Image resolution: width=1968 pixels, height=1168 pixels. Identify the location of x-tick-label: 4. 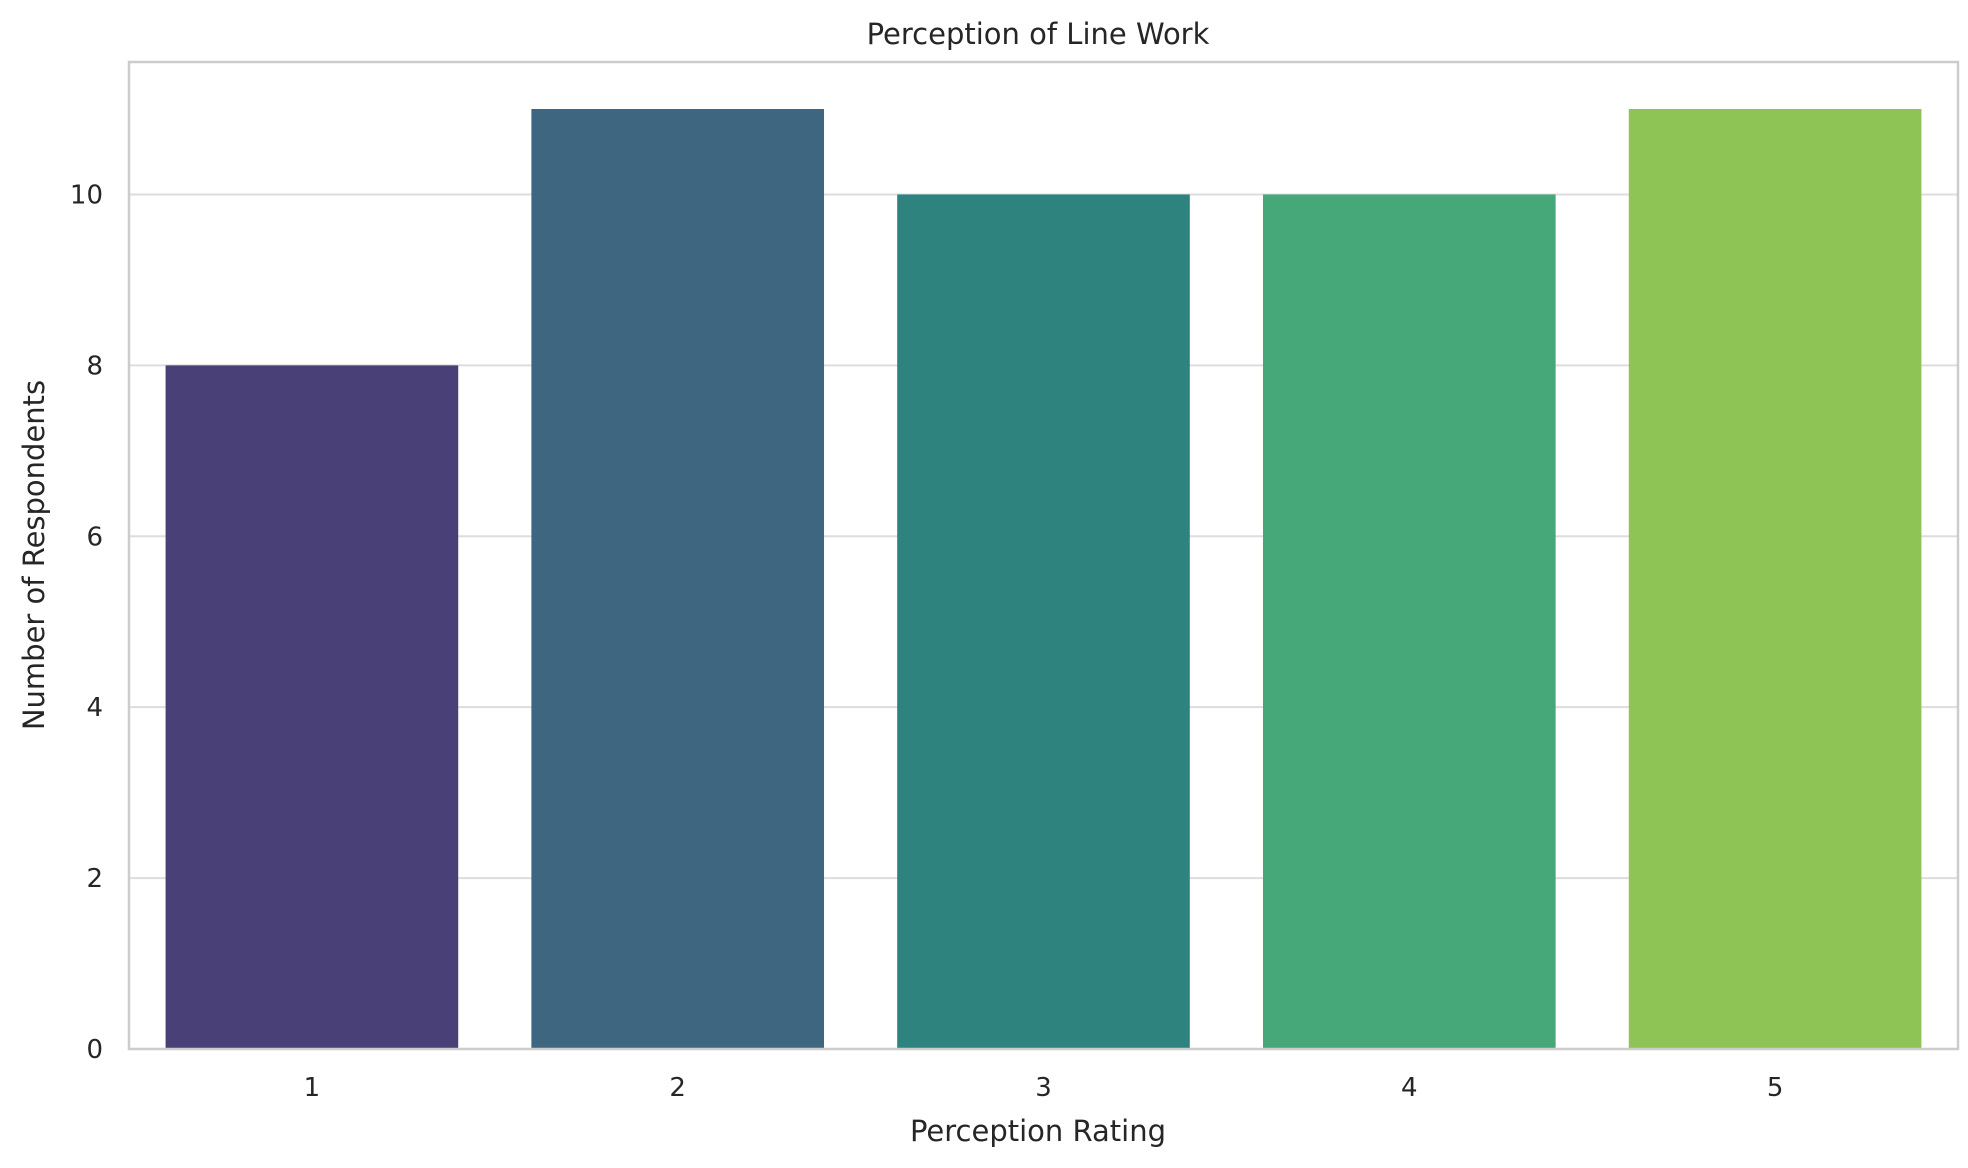
(1409, 1088).